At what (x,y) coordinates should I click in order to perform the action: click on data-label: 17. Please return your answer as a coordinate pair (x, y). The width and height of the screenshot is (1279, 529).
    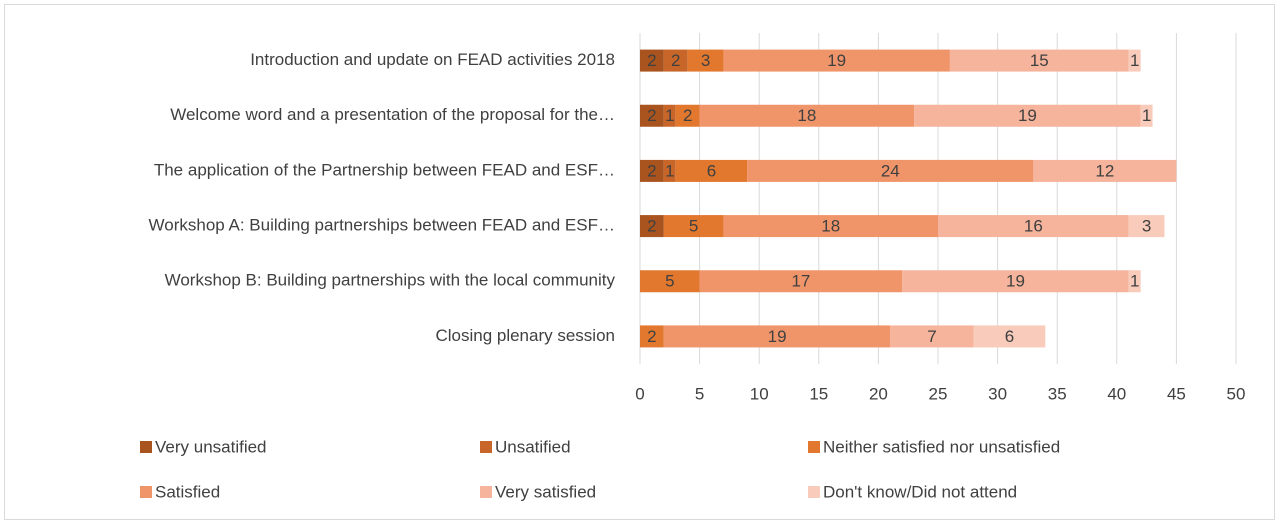
    Looking at the image, I should click on (800, 281).